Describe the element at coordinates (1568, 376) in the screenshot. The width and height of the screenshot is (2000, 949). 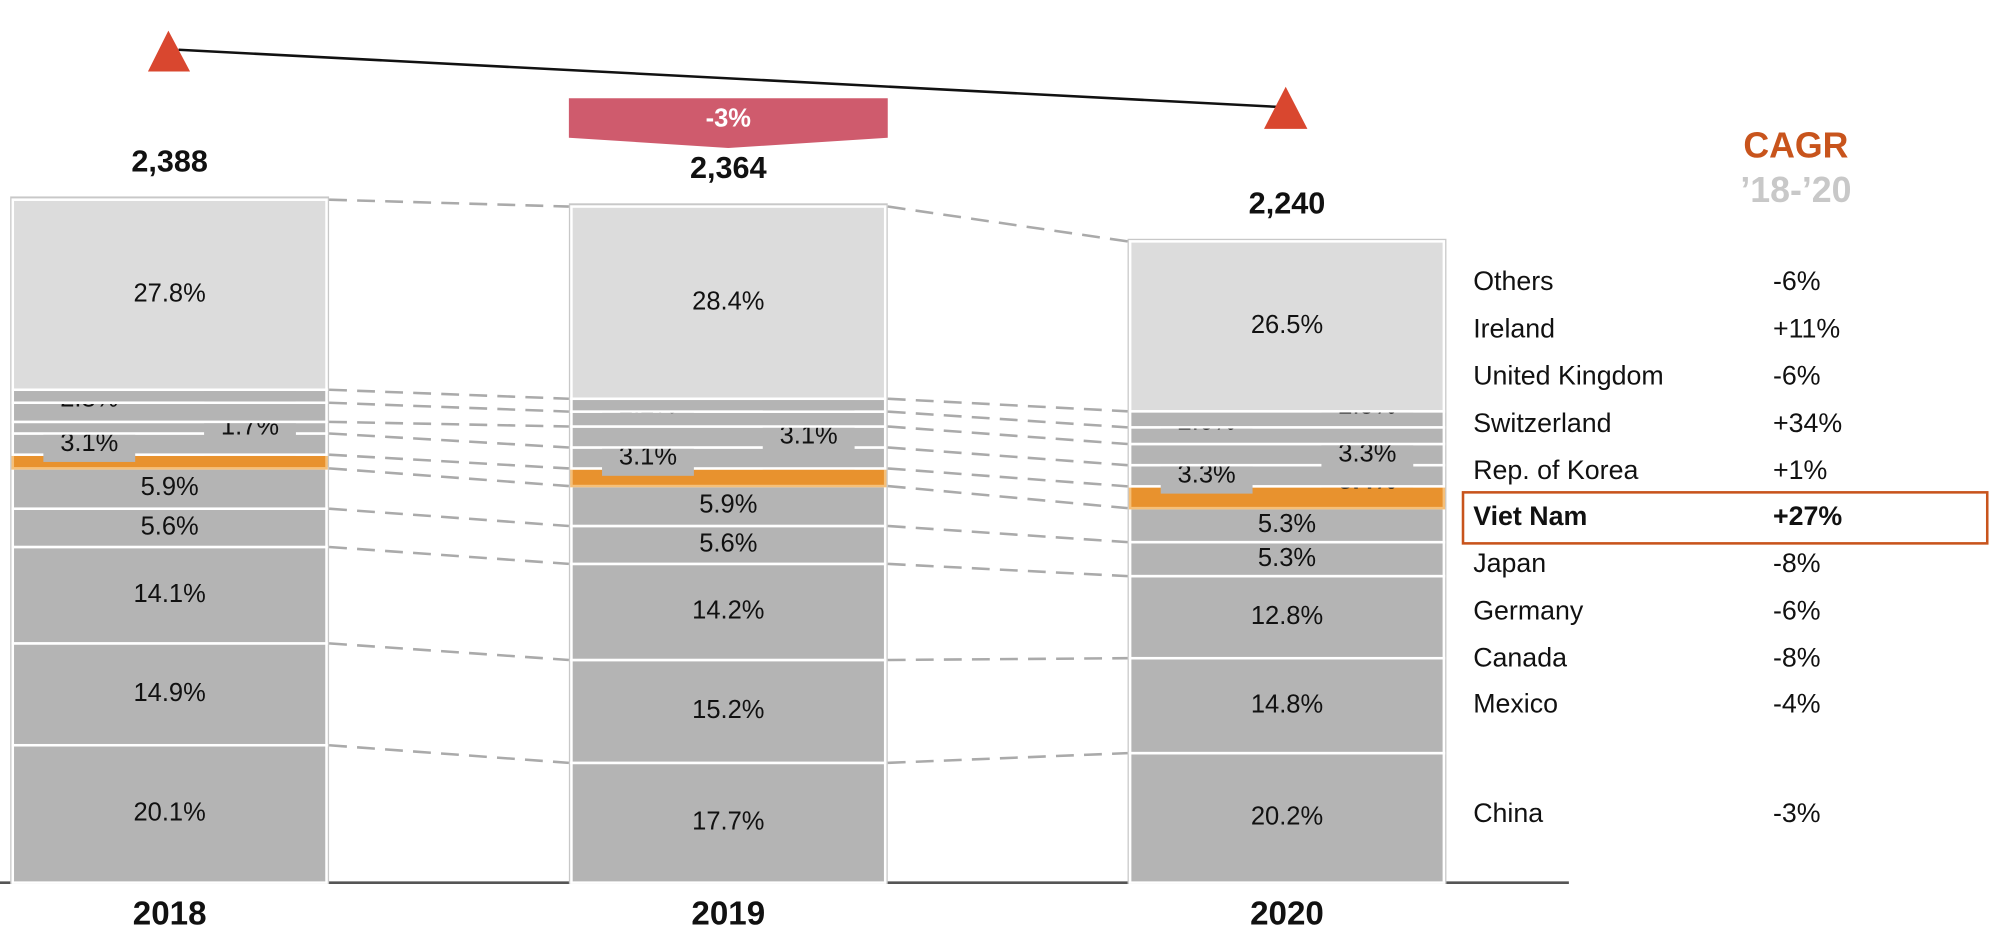
I see `legend-label: United Kingdom` at that location.